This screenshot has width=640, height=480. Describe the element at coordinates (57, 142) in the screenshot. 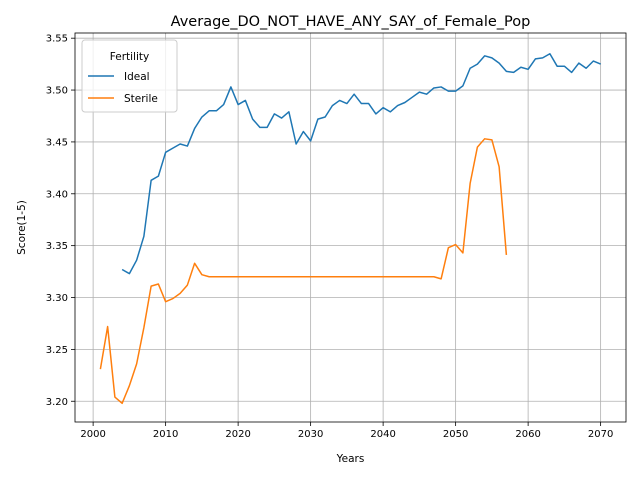

I see `y-tick-label: 3.45` at that location.